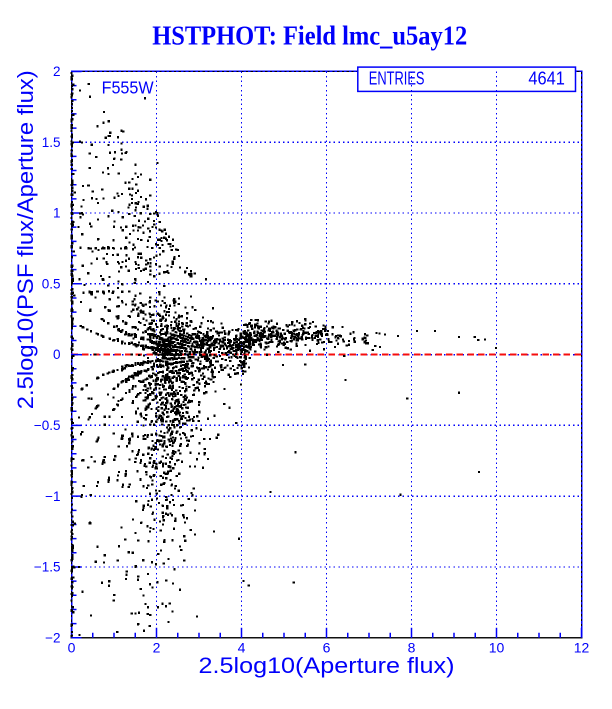 This screenshot has width=612, height=709. What do you see at coordinates (128, 87) in the screenshot?
I see `svg-text: F555W` at bounding box center [128, 87].